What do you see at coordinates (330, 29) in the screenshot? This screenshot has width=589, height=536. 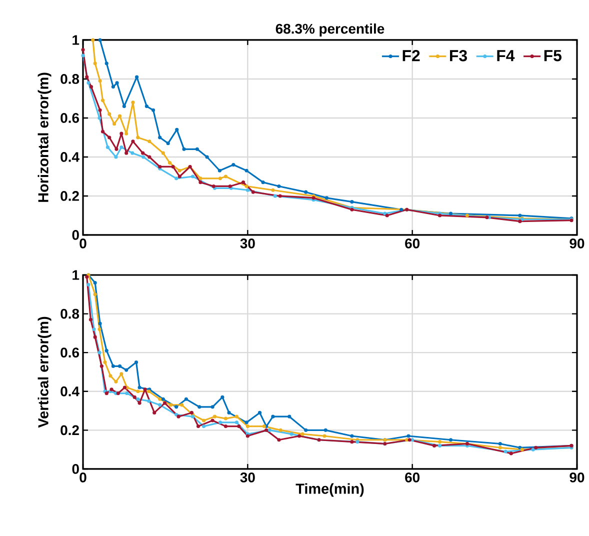 I see `chart-title: 68.3% percentile` at bounding box center [330, 29].